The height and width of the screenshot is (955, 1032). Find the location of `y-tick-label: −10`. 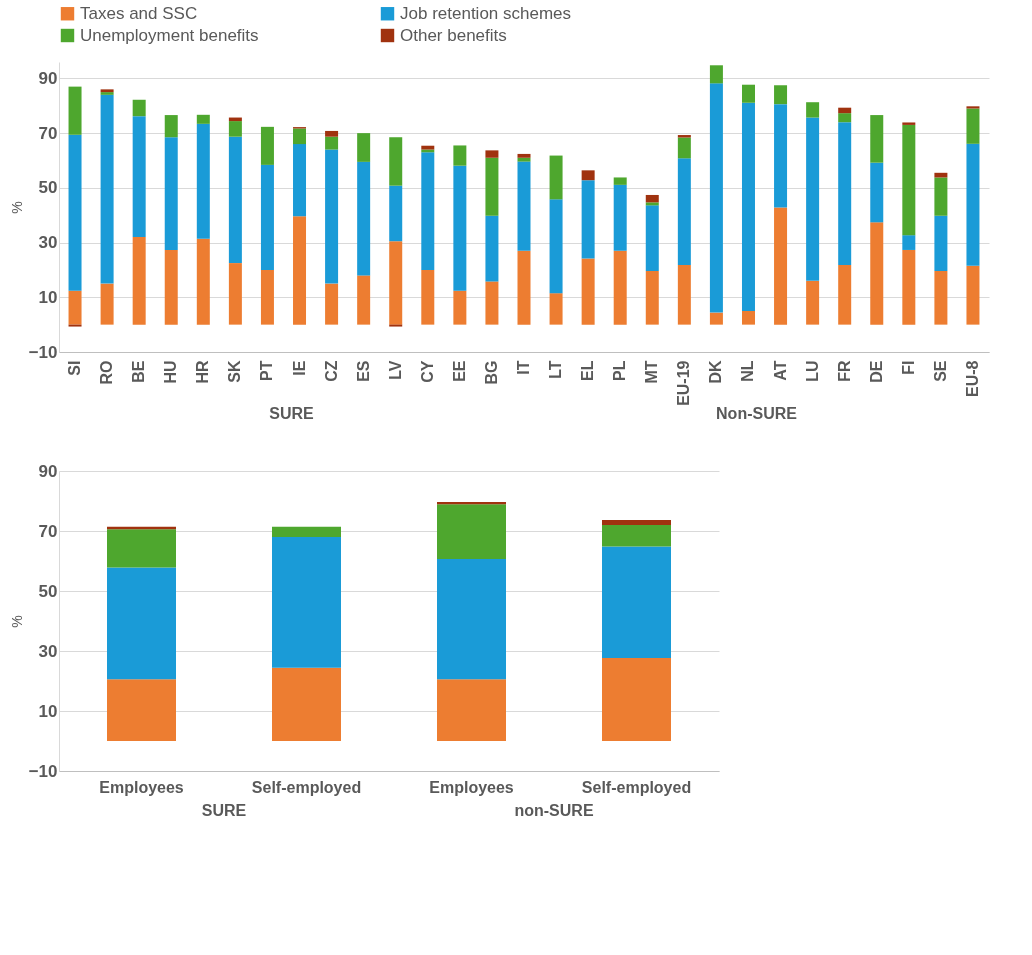

y-tick-label: −10 is located at coordinates (43, 771).